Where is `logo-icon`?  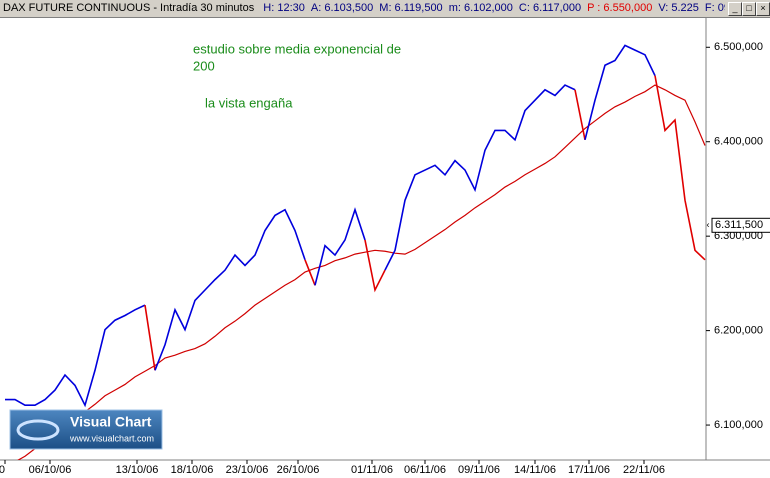 logo-icon is located at coordinates (38, 430).